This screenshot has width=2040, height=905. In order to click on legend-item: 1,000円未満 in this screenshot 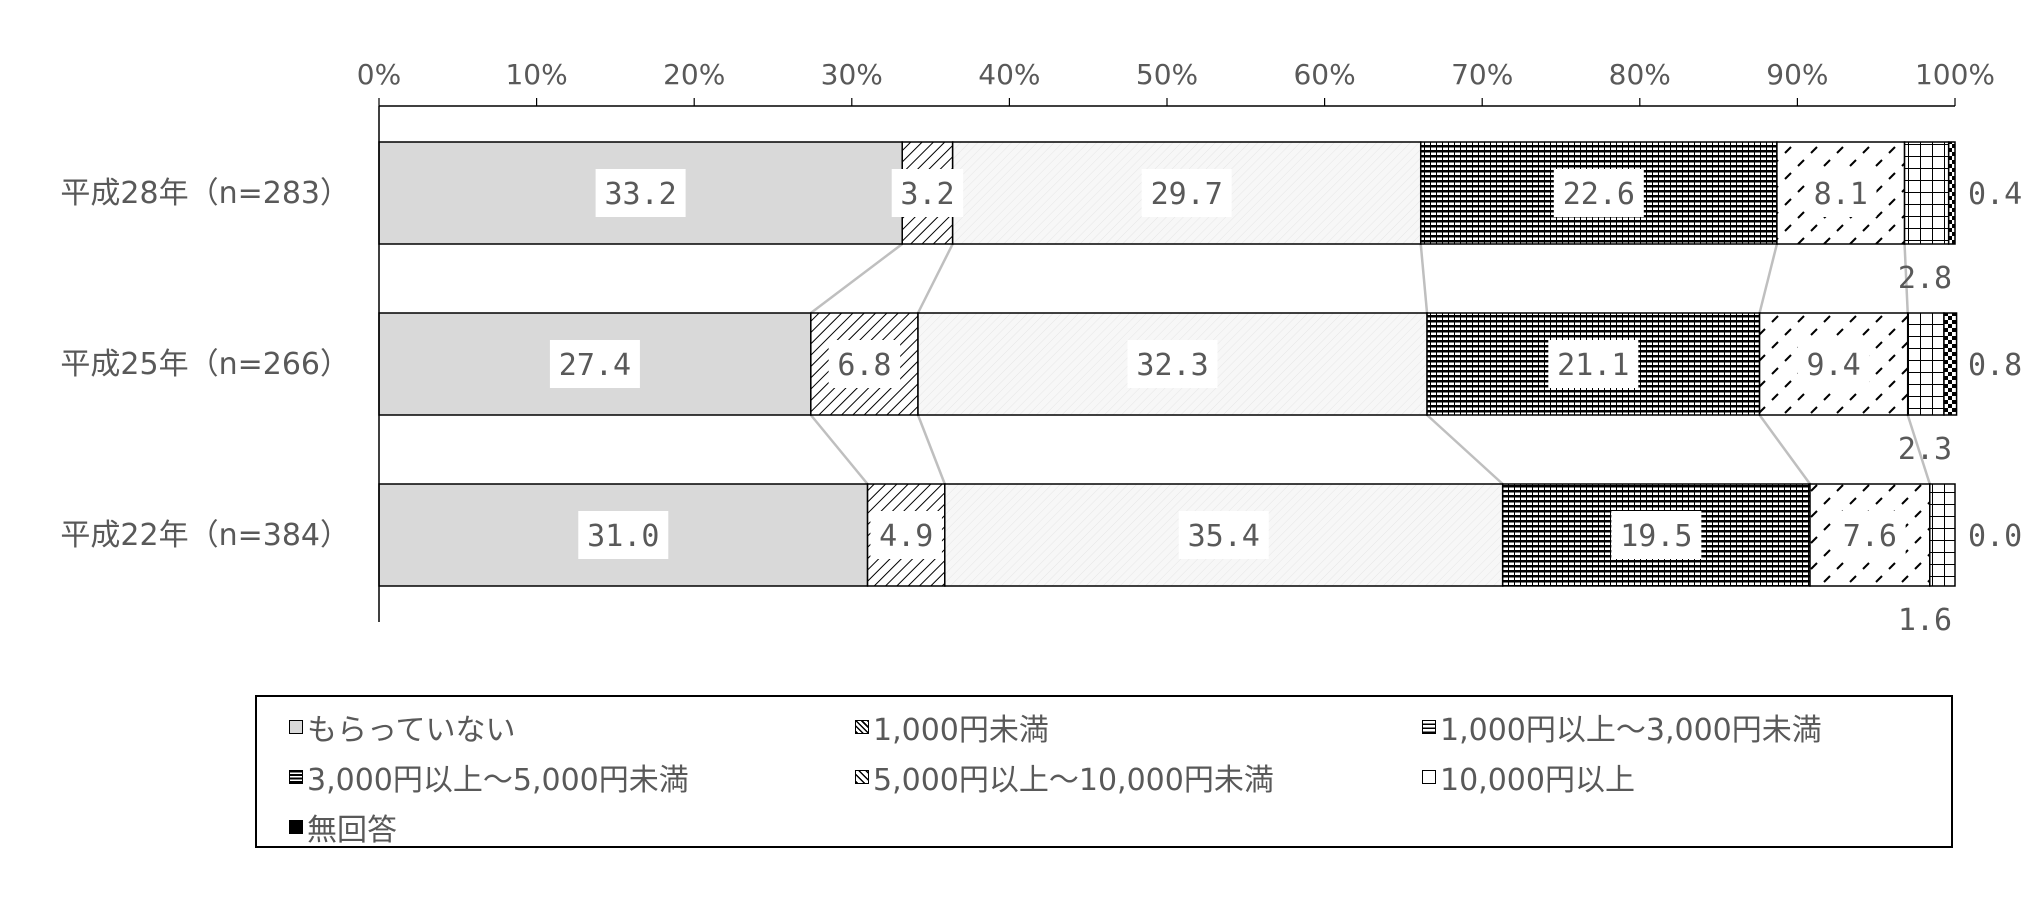, I will do `click(952, 727)`.